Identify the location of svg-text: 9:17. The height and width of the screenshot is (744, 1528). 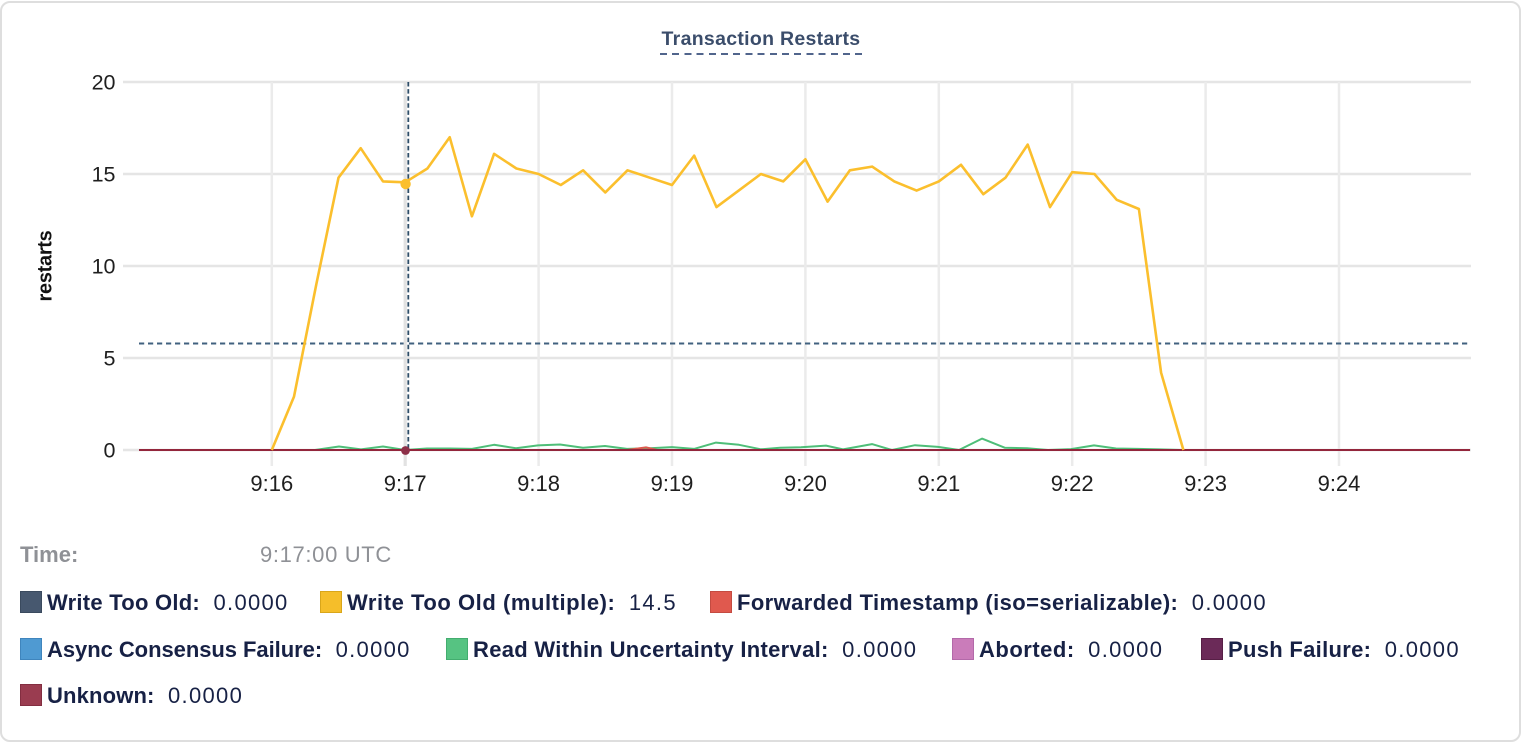
(405, 483).